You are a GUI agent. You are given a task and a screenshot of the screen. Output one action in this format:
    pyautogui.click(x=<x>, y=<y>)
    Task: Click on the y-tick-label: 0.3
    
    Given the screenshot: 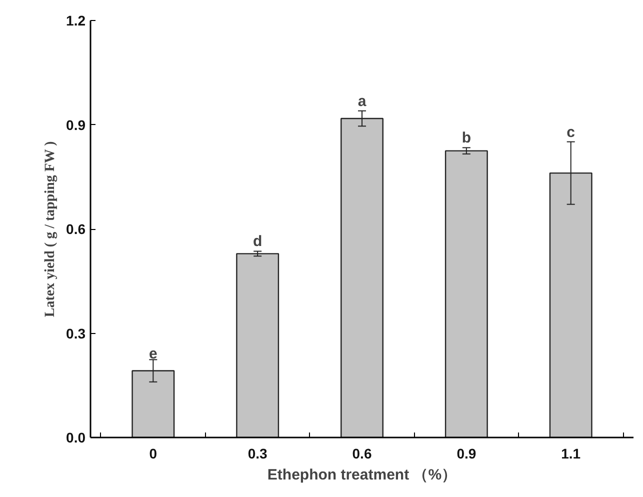 What is the action you would take?
    pyautogui.click(x=76, y=333)
    